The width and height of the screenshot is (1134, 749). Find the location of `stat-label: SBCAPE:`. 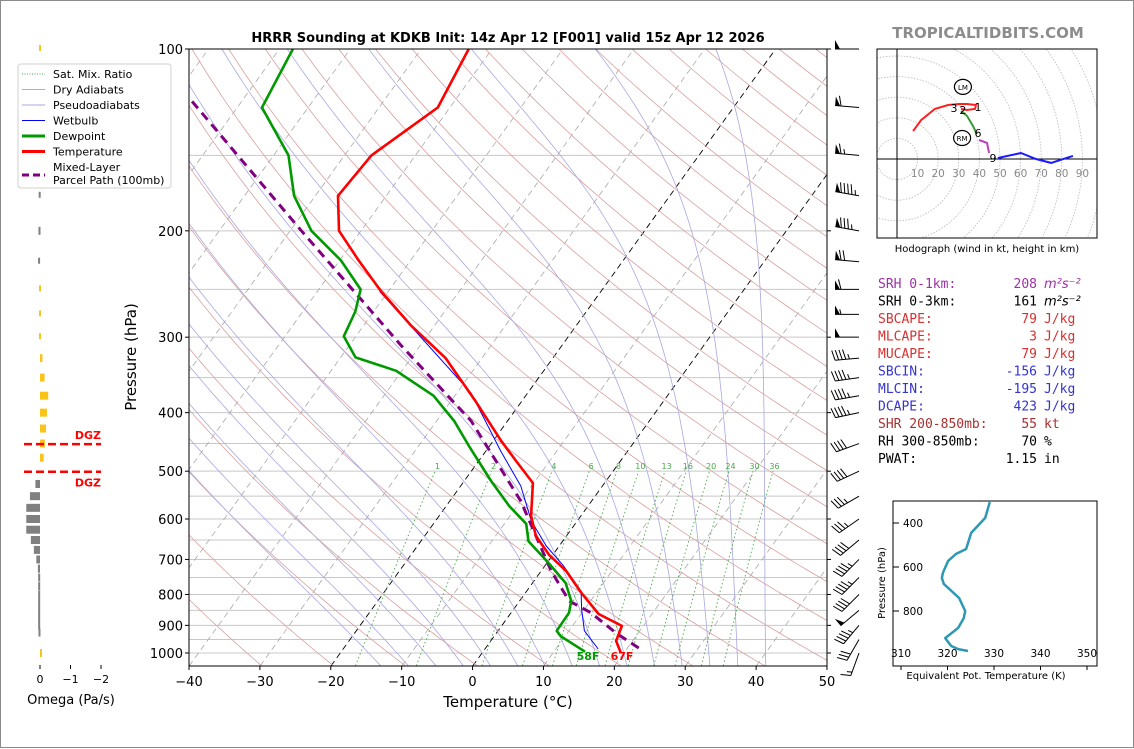

stat-label: SBCAPE: is located at coordinates (905, 319).